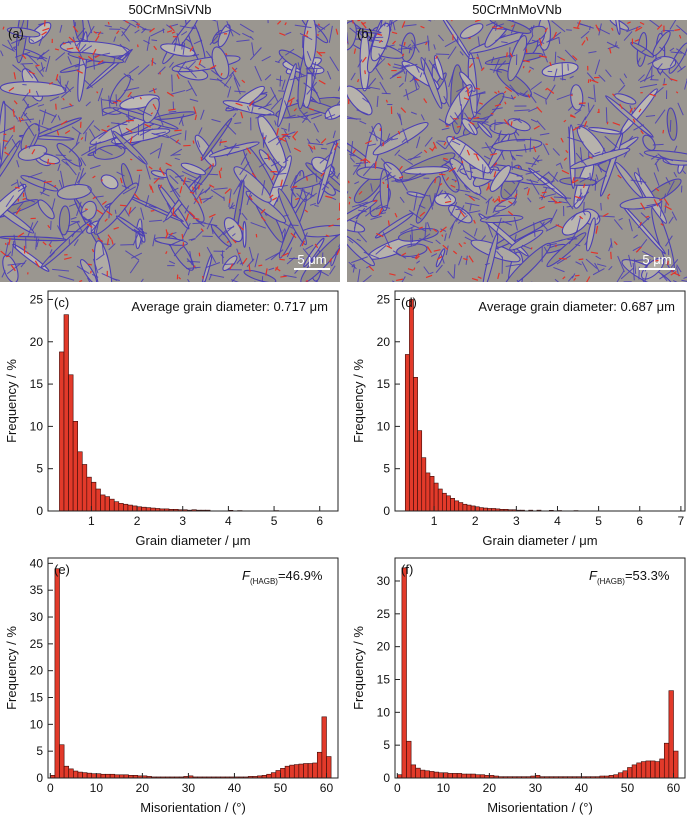  What do you see at coordinates (674, 788) in the screenshot?
I see `x-tick-label: 60` at bounding box center [674, 788].